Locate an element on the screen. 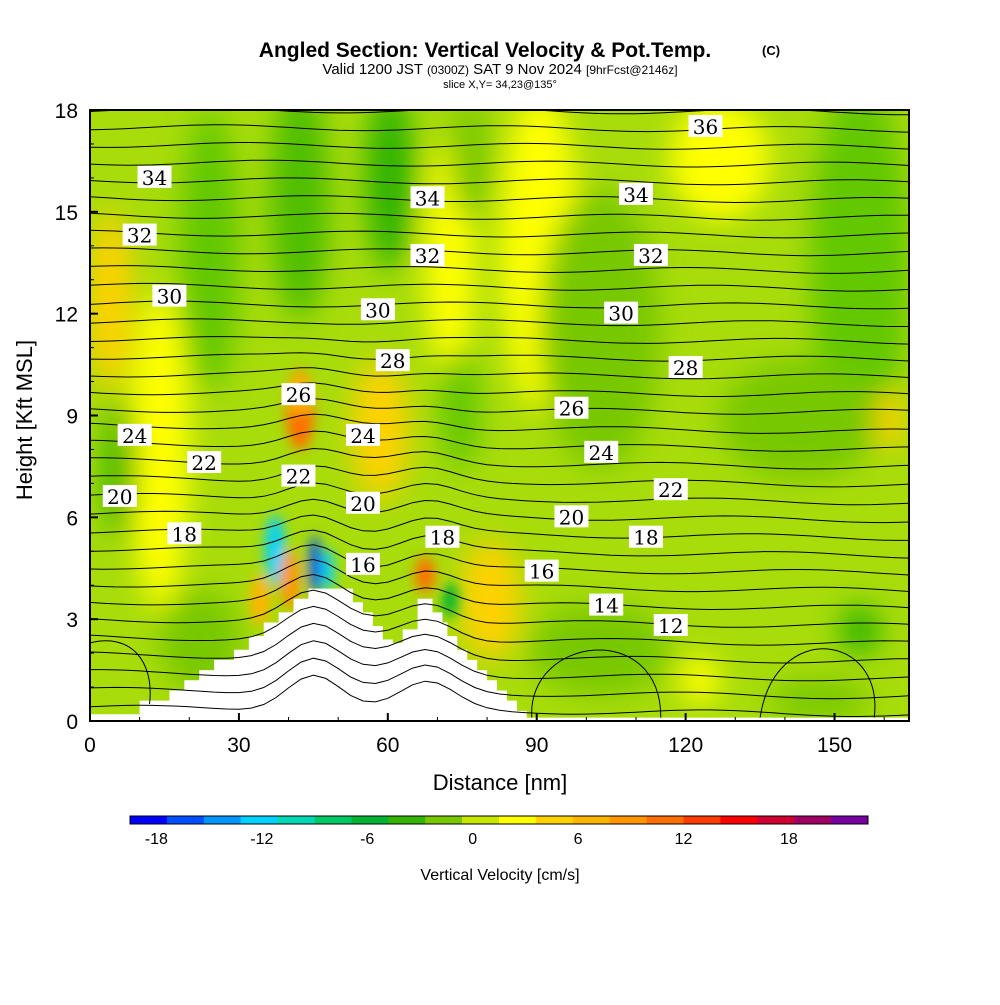  y-tick-label: 12 is located at coordinates (66, 315).